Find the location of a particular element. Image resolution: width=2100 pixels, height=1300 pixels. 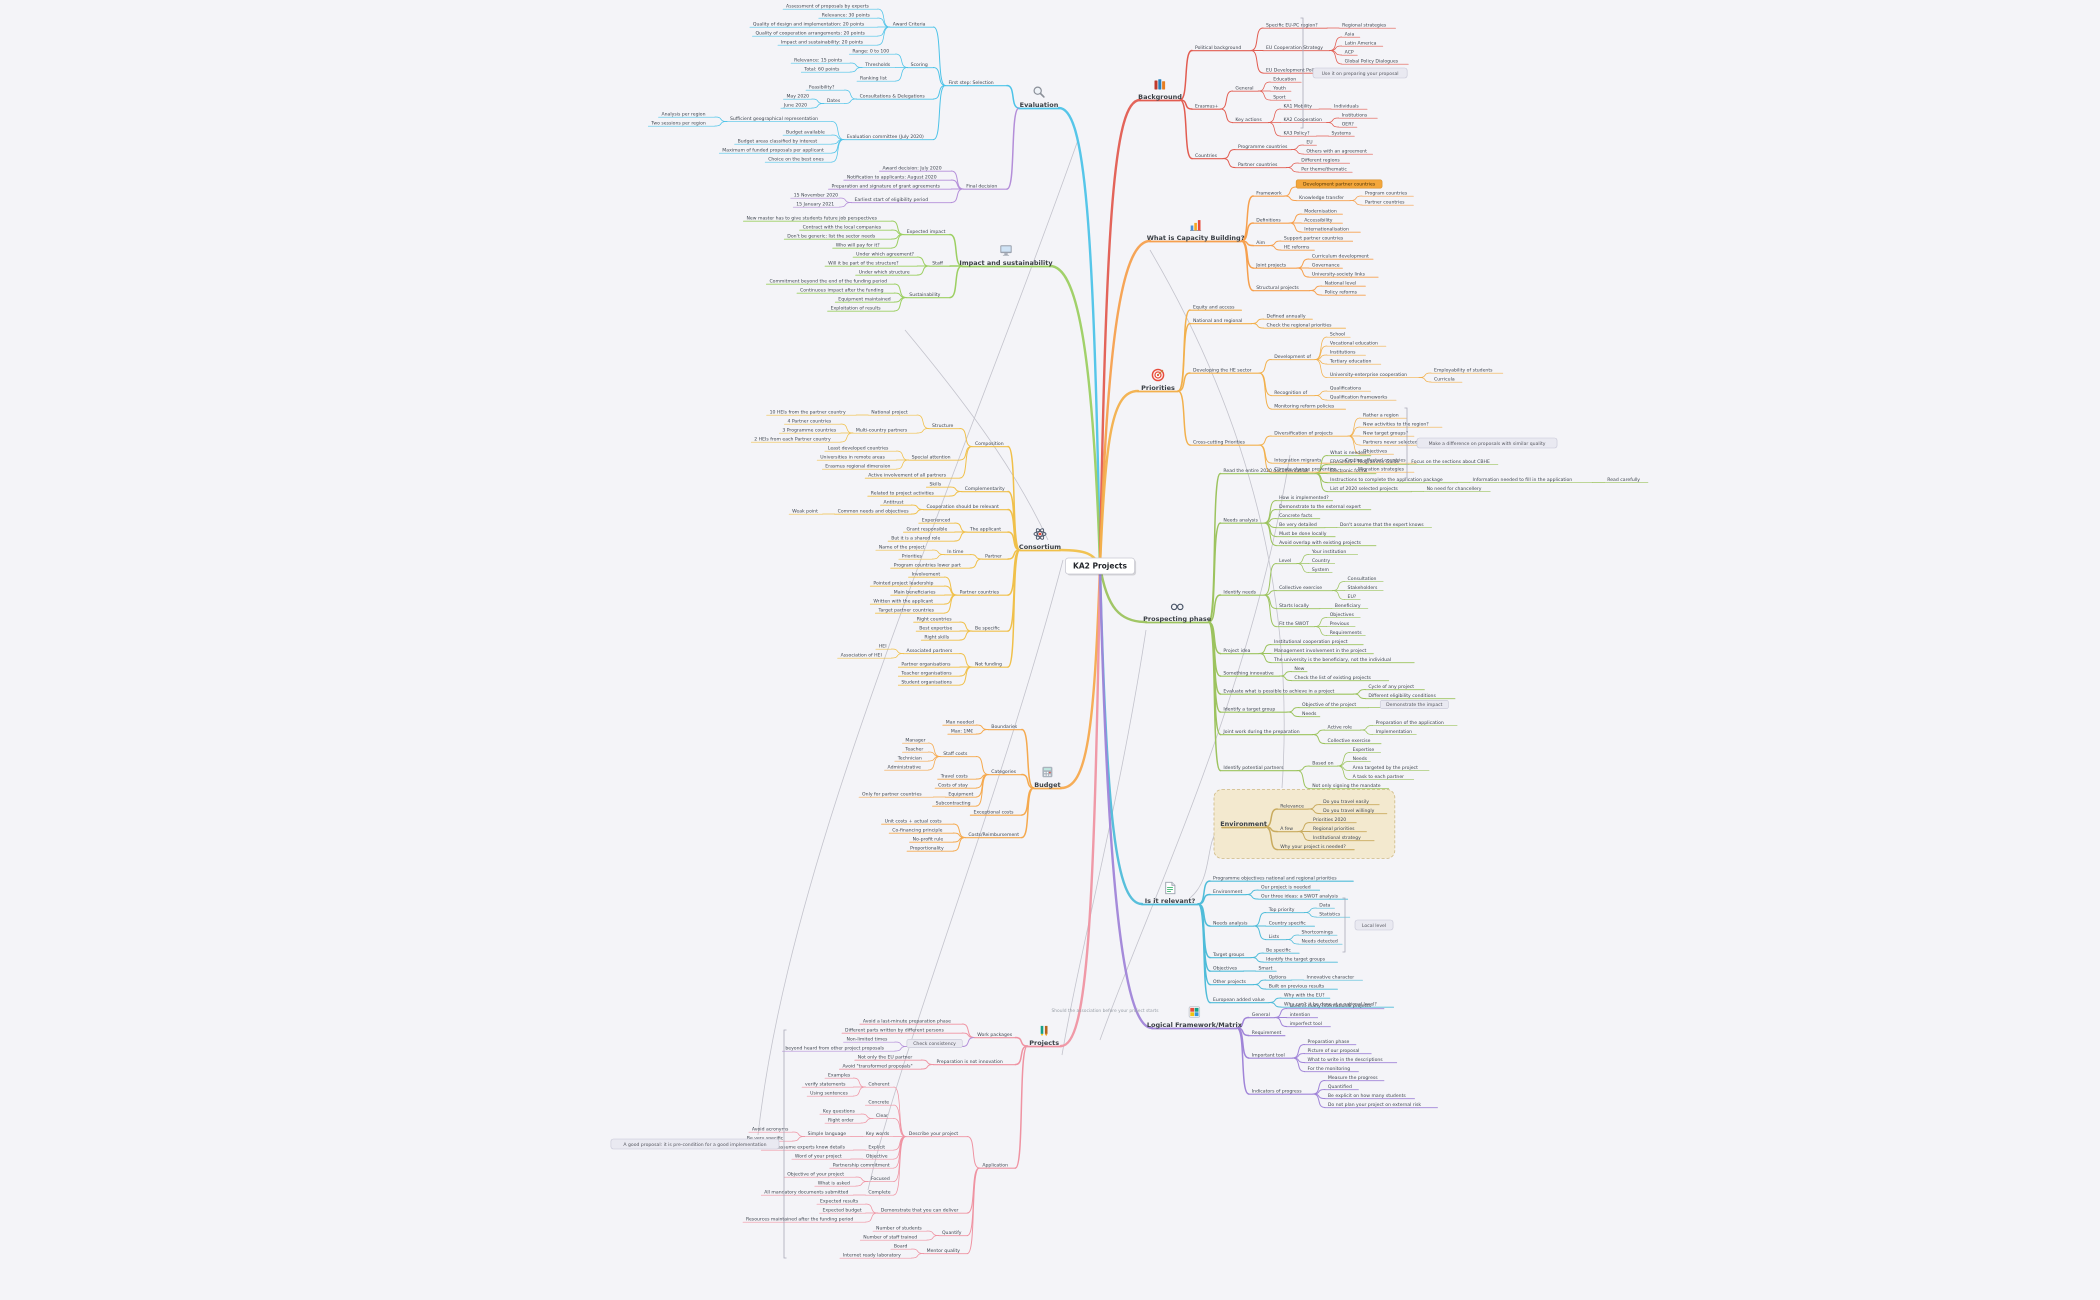

topic-node: Max needed is located at coordinates (959, 723).